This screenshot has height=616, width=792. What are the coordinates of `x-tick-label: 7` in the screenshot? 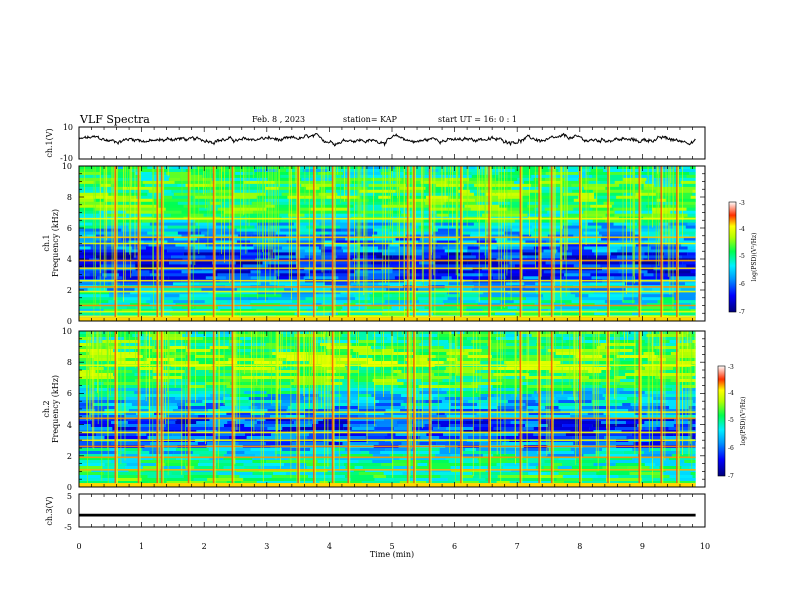 It's located at (517, 546).